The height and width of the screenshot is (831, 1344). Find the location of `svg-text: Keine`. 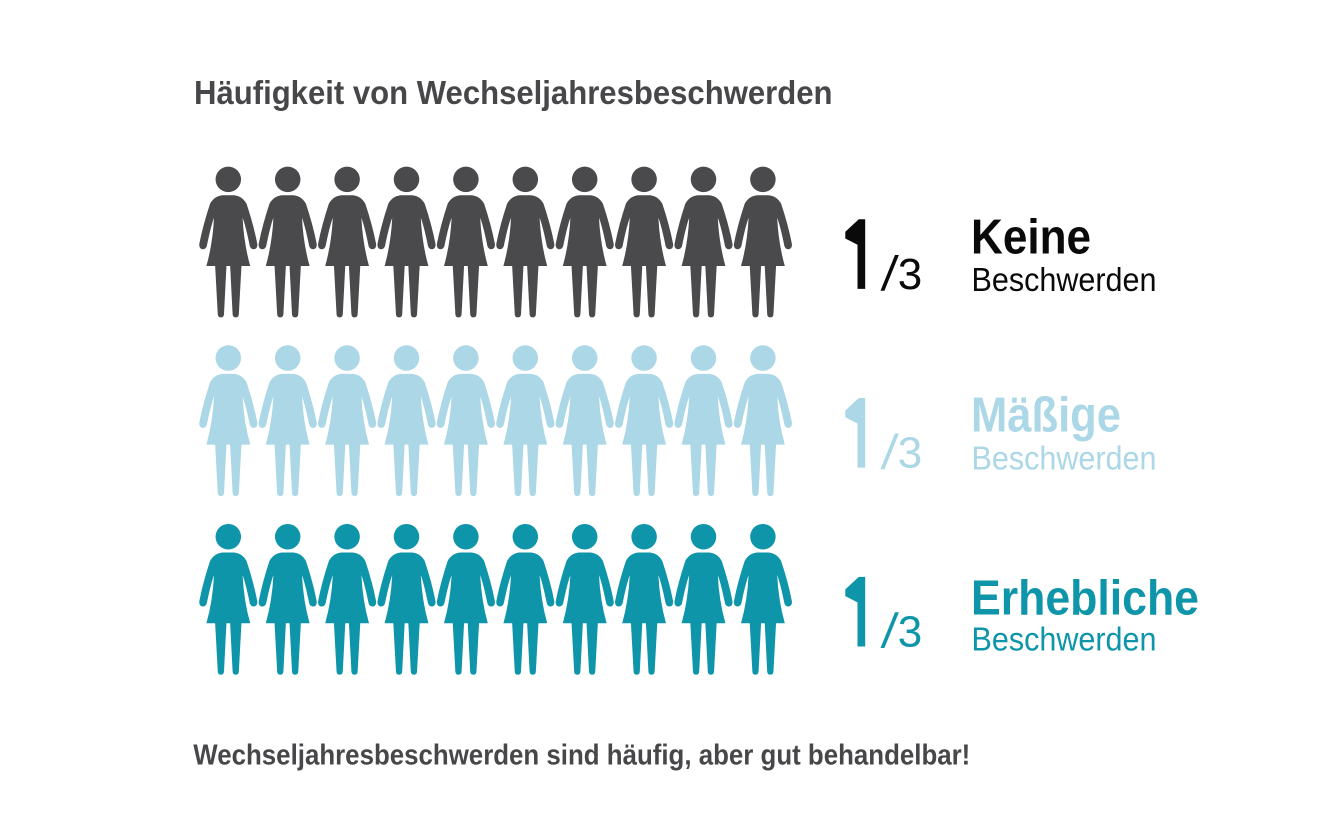

svg-text: Keine is located at coordinates (1031, 237).